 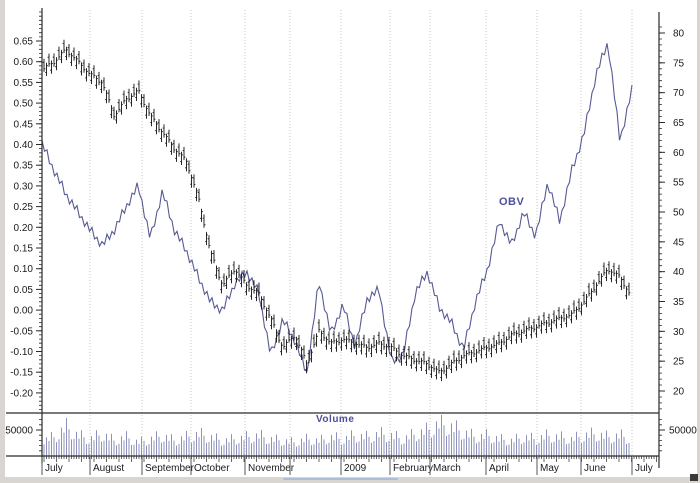 What do you see at coordinates (679, 63) in the screenshot?
I see `svg-text: 75` at bounding box center [679, 63].